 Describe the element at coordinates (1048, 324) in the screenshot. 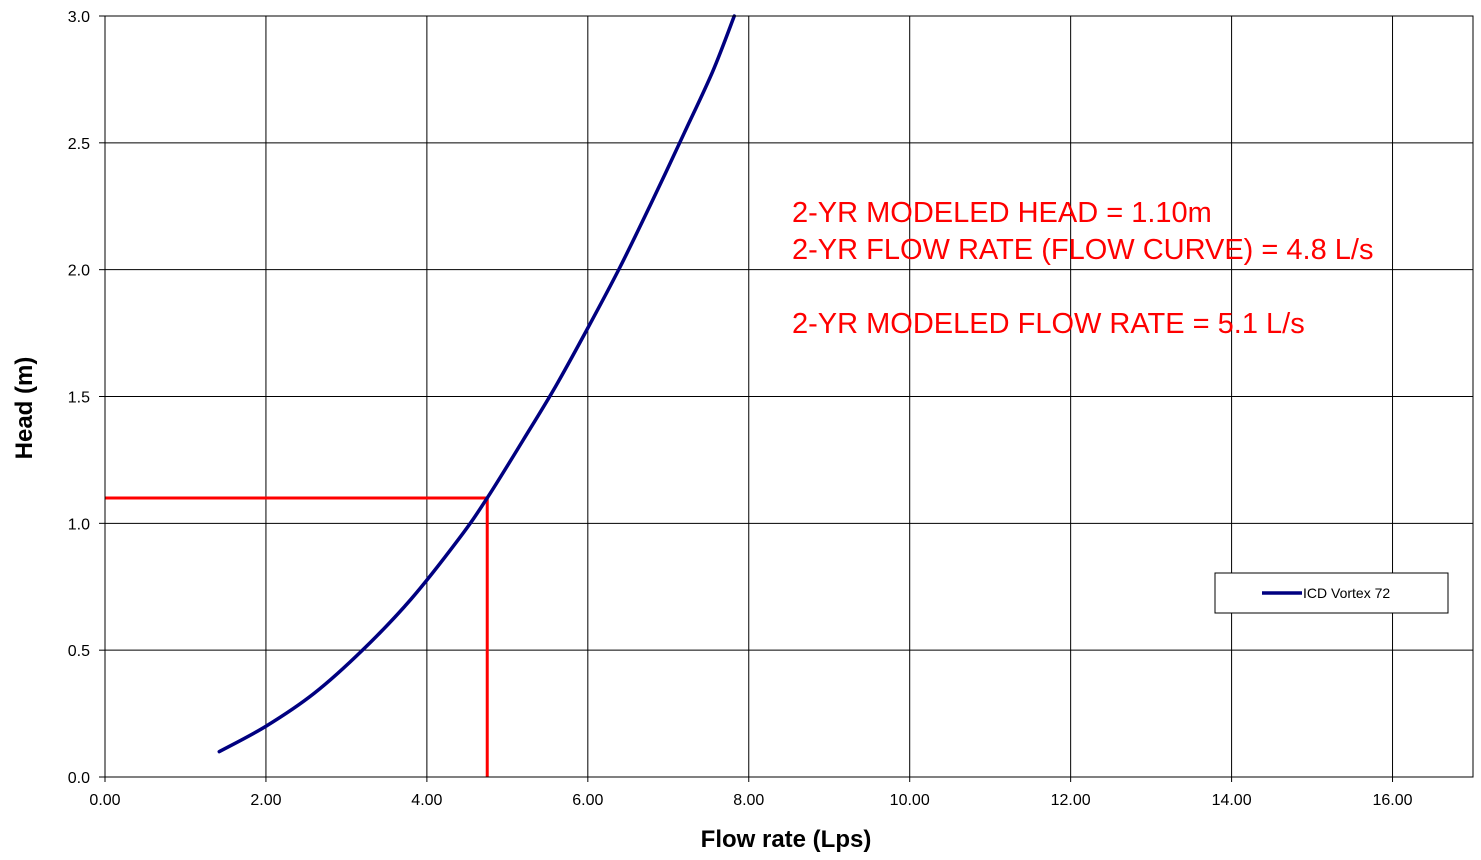

I see `annotation-modeled-flow-rate: 2-YR MODELED FLOW RATE = 5.1 L/s` at that location.